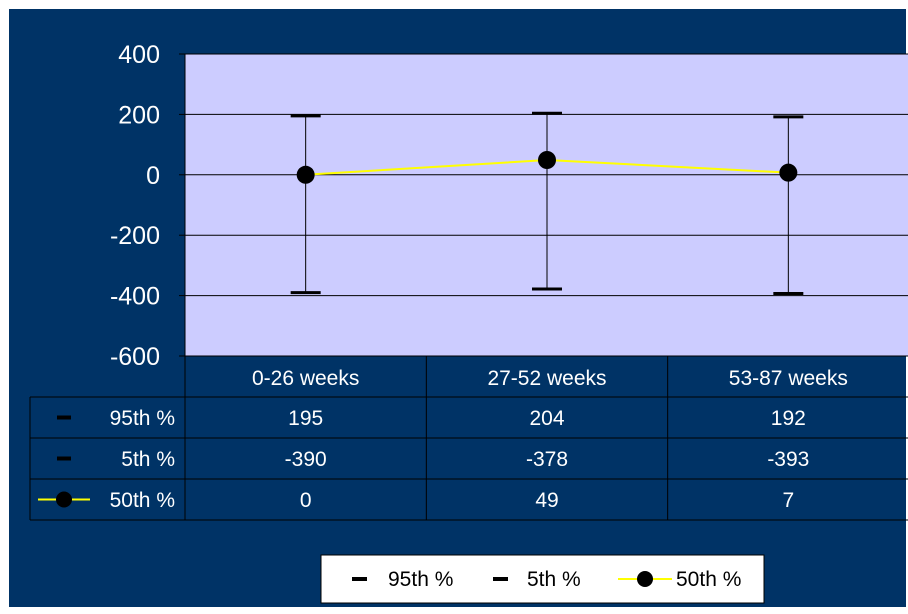 The image size is (908, 614). What do you see at coordinates (788, 418) in the screenshot?
I see `table-cell: 192` at bounding box center [788, 418].